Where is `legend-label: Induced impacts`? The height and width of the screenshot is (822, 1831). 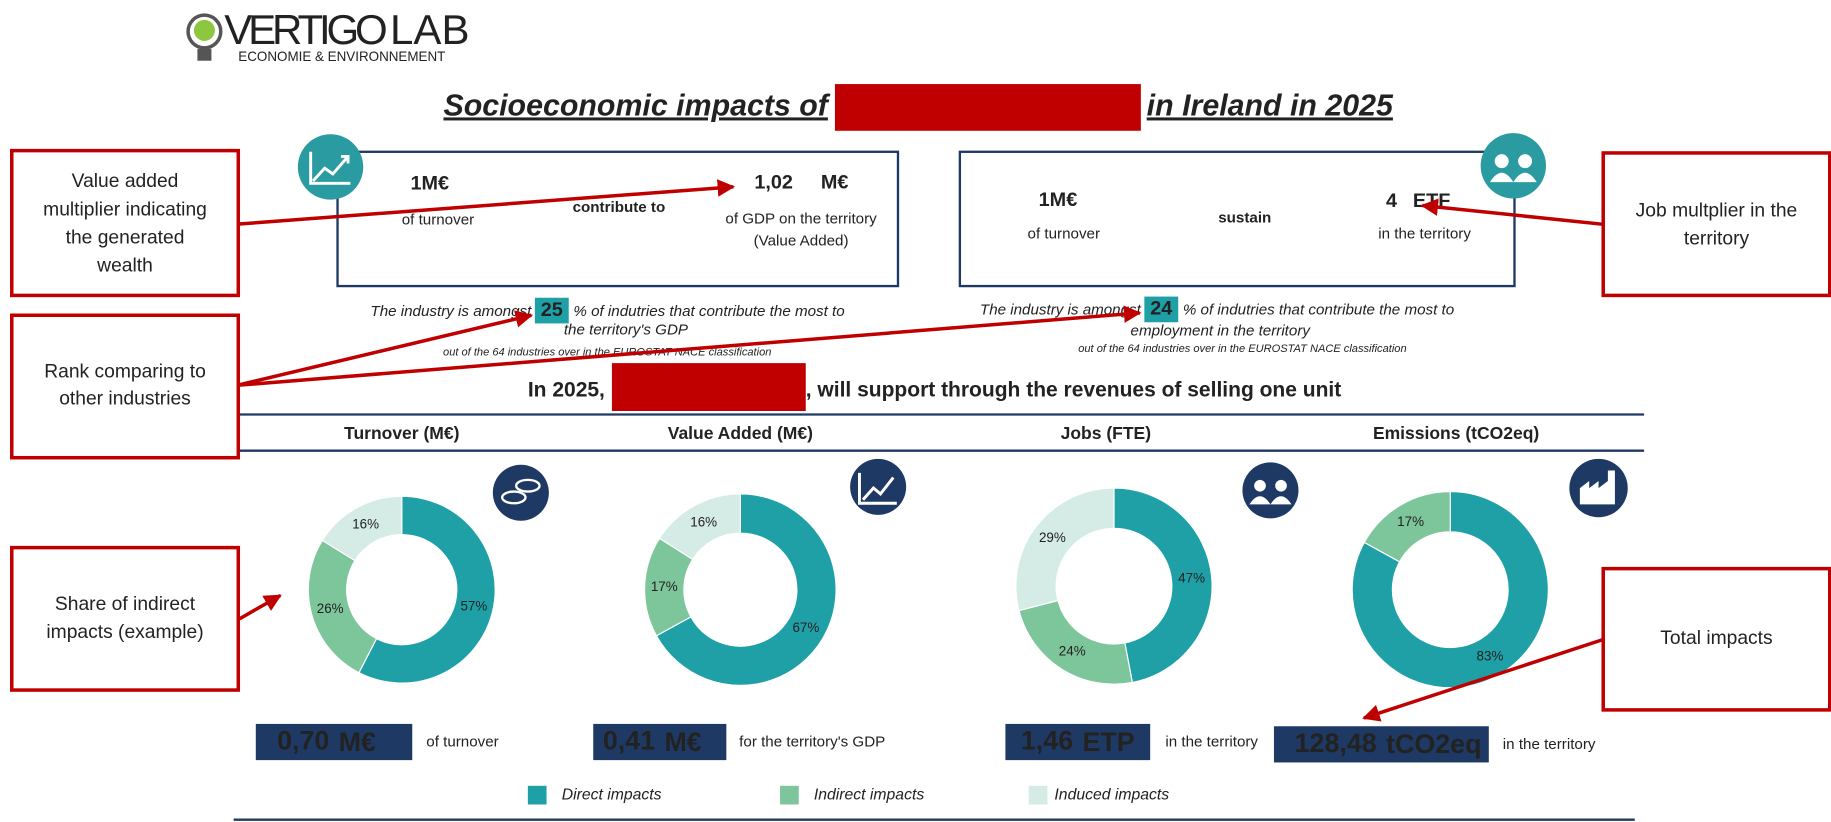 legend-label: Induced impacts is located at coordinates (1111, 794).